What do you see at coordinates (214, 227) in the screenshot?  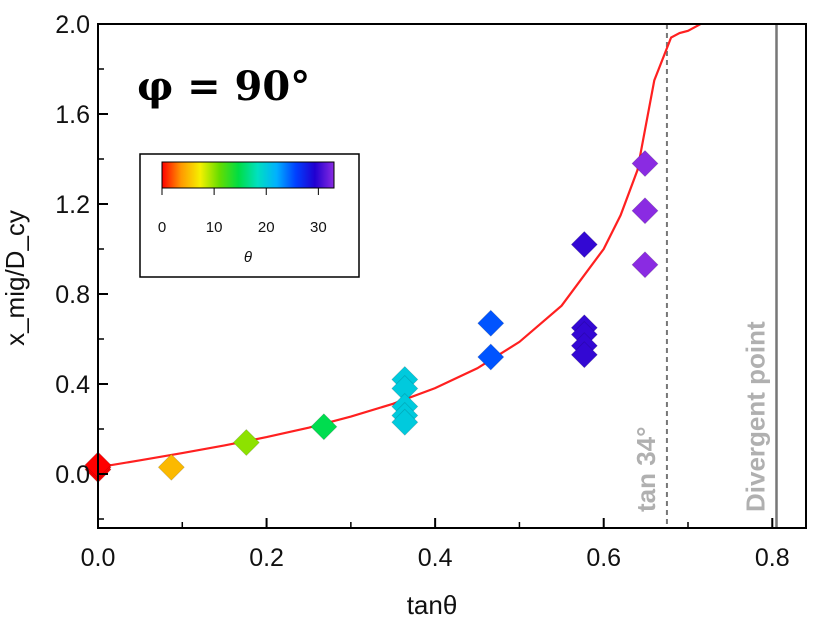 I see `colorbar-tick-label: 10` at bounding box center [214, 227].